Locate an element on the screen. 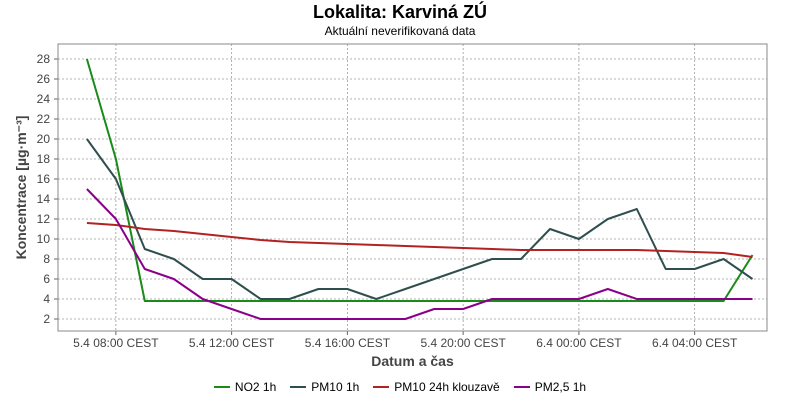  y-tick-label: 28 is located at coordinates (44, 59).